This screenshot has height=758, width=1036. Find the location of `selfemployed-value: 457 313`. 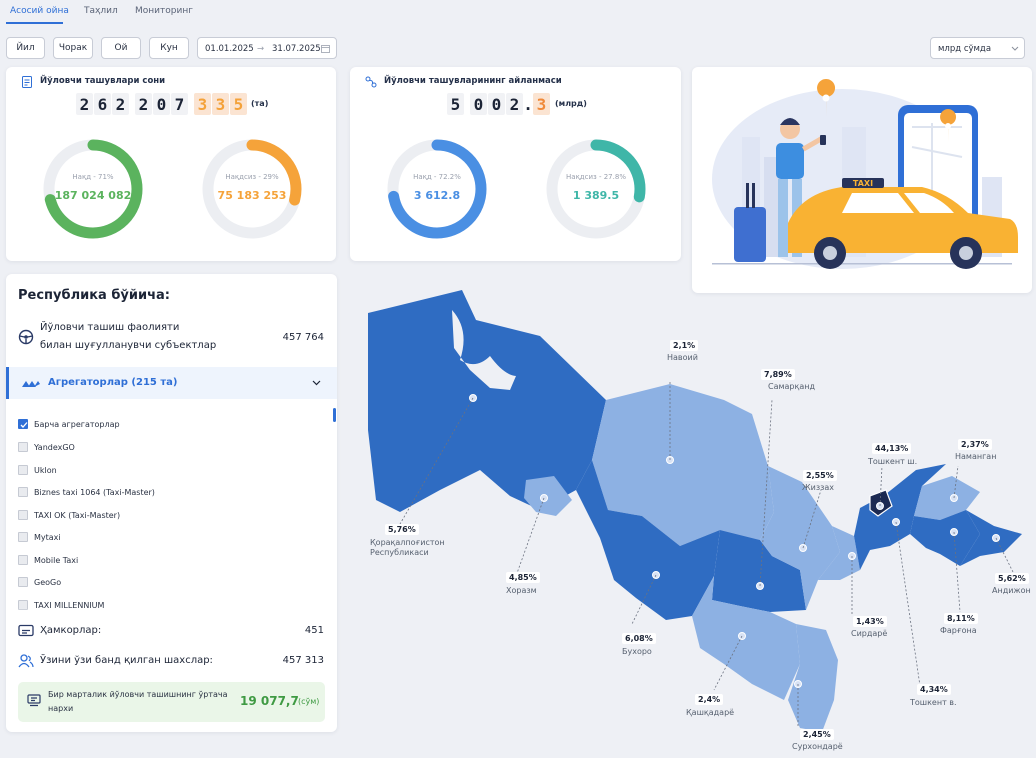

selfemployed-value: 457 313 is located at coordinates (303, 660).